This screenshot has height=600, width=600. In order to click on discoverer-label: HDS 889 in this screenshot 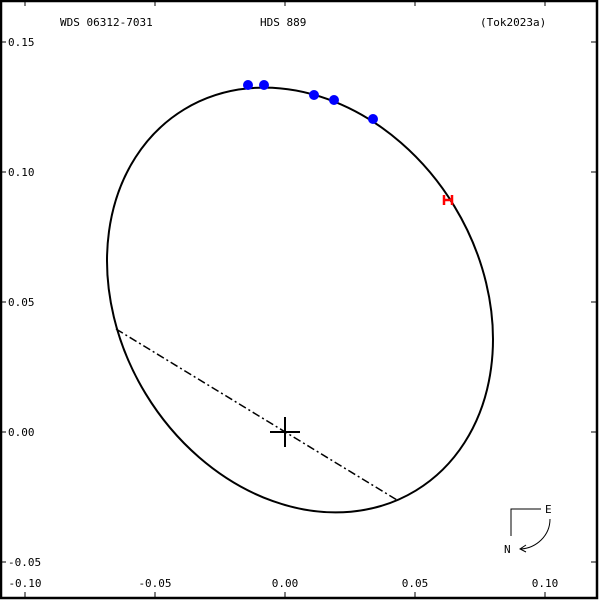, I will do `click(283, 22)`.